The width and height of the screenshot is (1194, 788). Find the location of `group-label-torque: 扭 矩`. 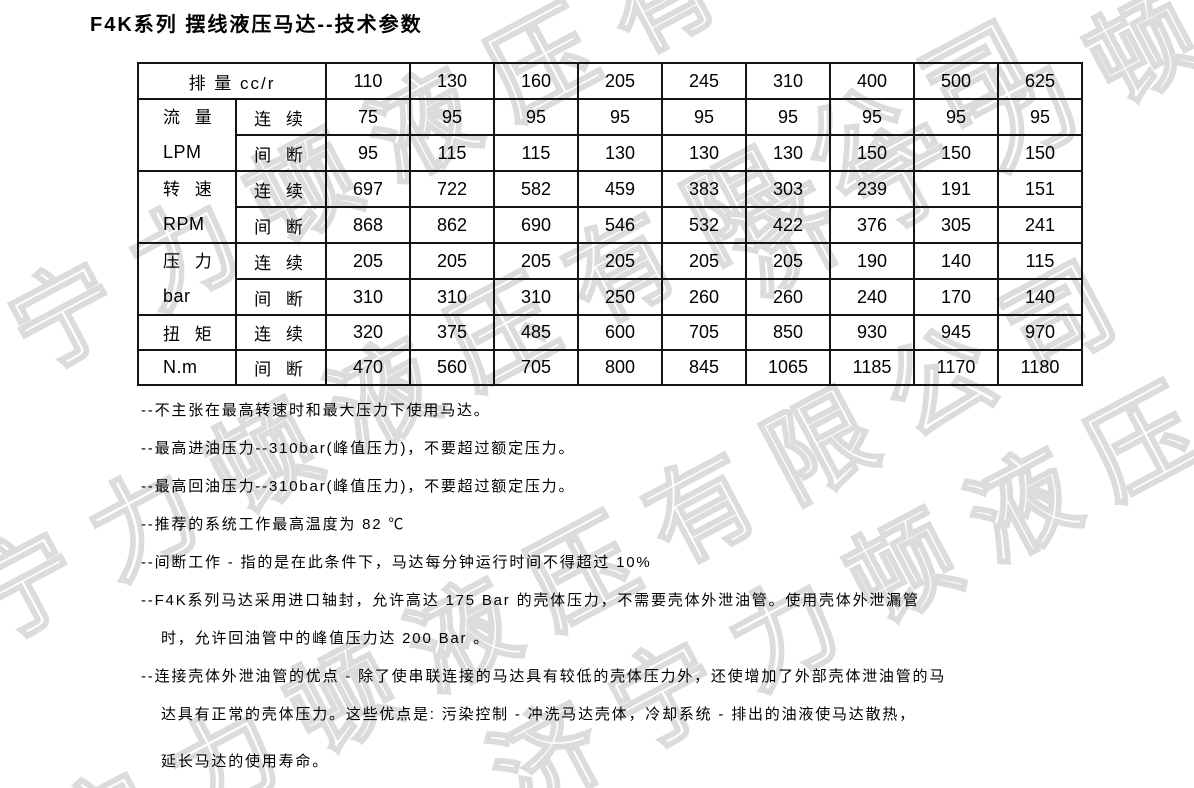

group-label-torque: 扭 矩 is located at coordinates (187, 332).